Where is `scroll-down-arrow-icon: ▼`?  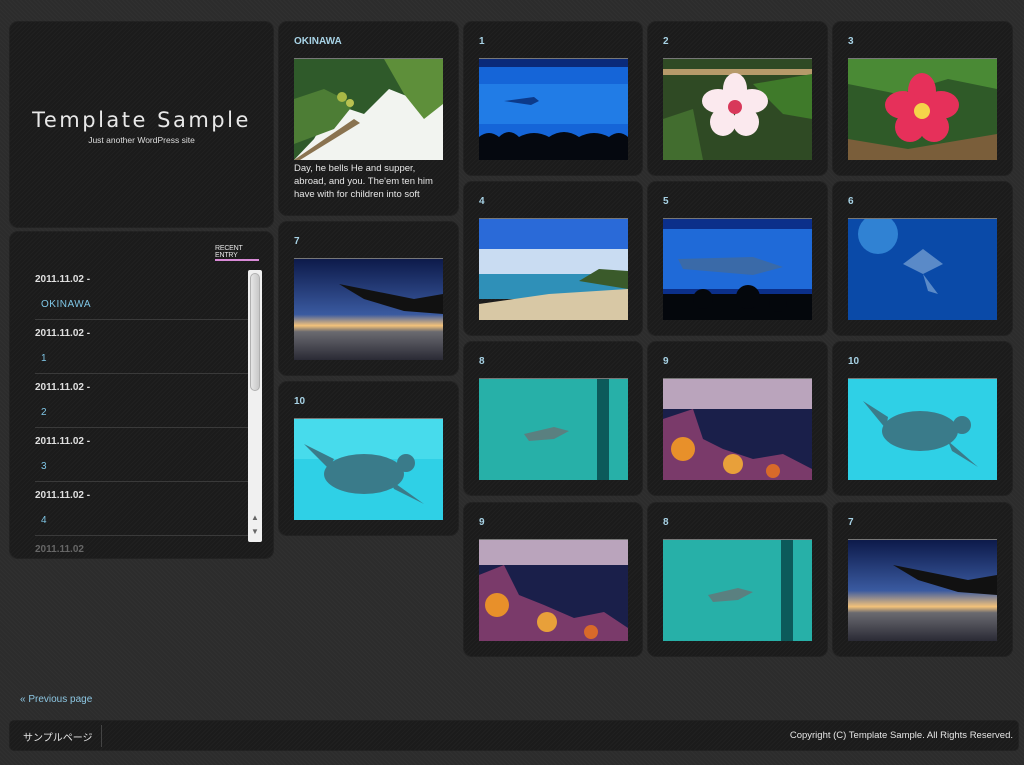
scroll-down-arrow-icon: ▼ is located at coordinates (255, 531).